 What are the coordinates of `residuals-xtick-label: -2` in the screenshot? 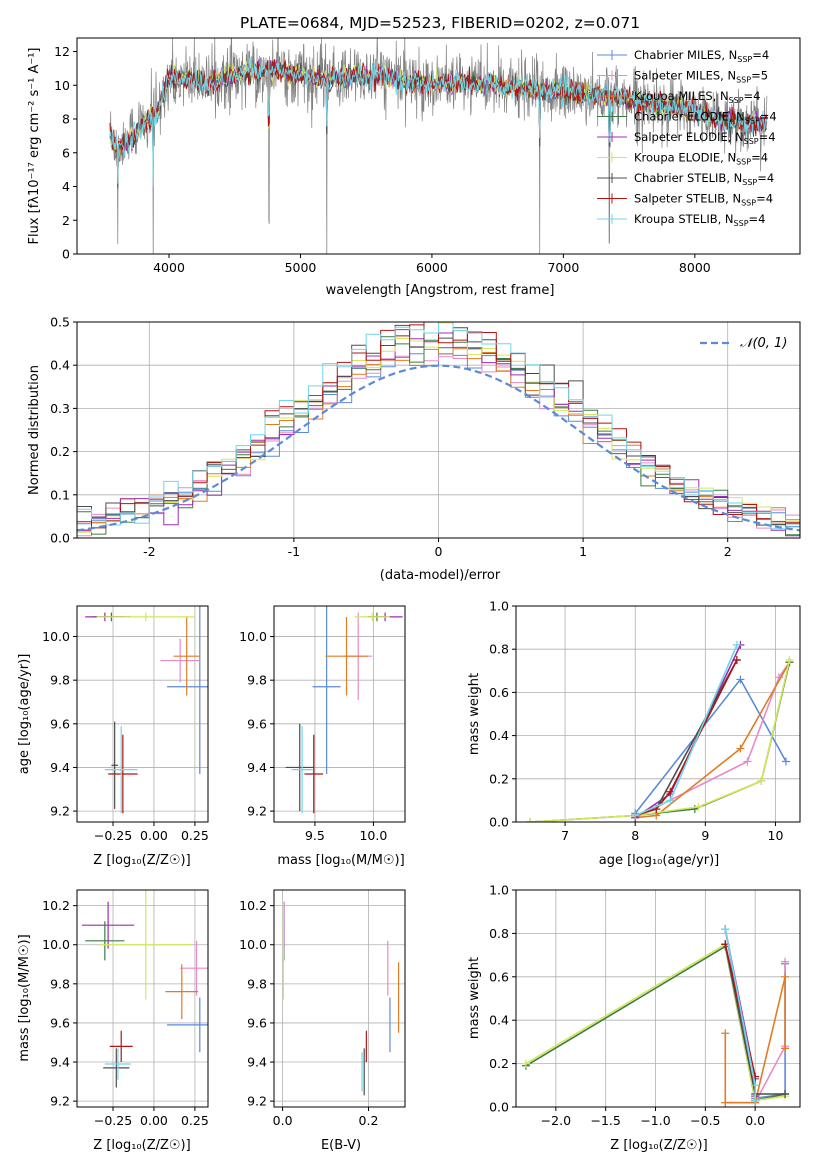 It's located at (149, 551).